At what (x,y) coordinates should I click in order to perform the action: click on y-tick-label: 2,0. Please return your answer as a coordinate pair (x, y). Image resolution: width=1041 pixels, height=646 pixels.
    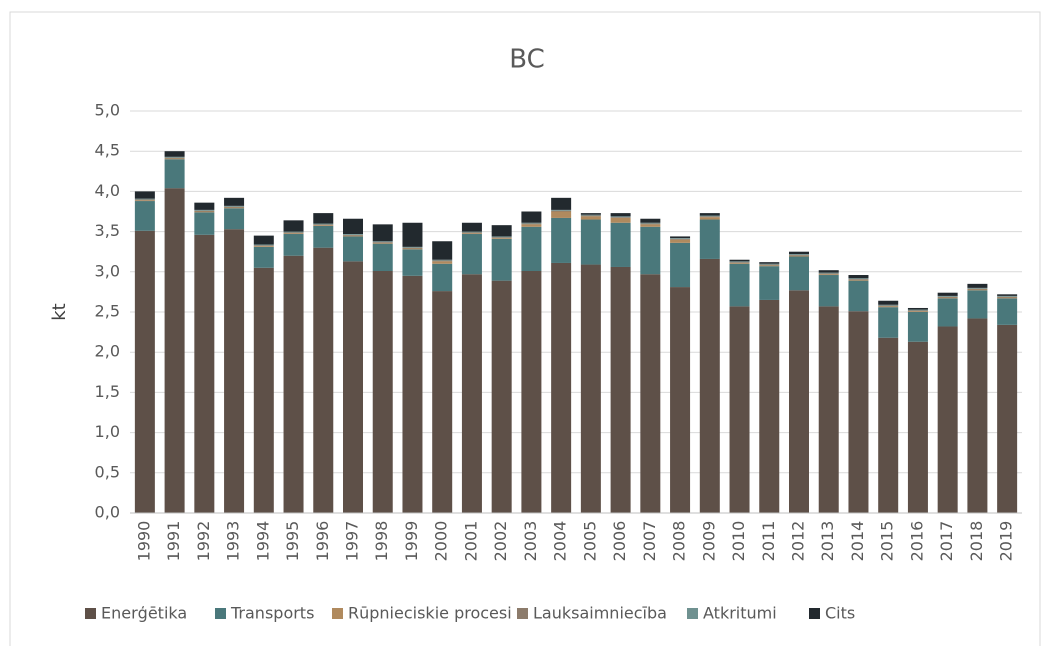
    Looking at the image, I should click on (107, 351).